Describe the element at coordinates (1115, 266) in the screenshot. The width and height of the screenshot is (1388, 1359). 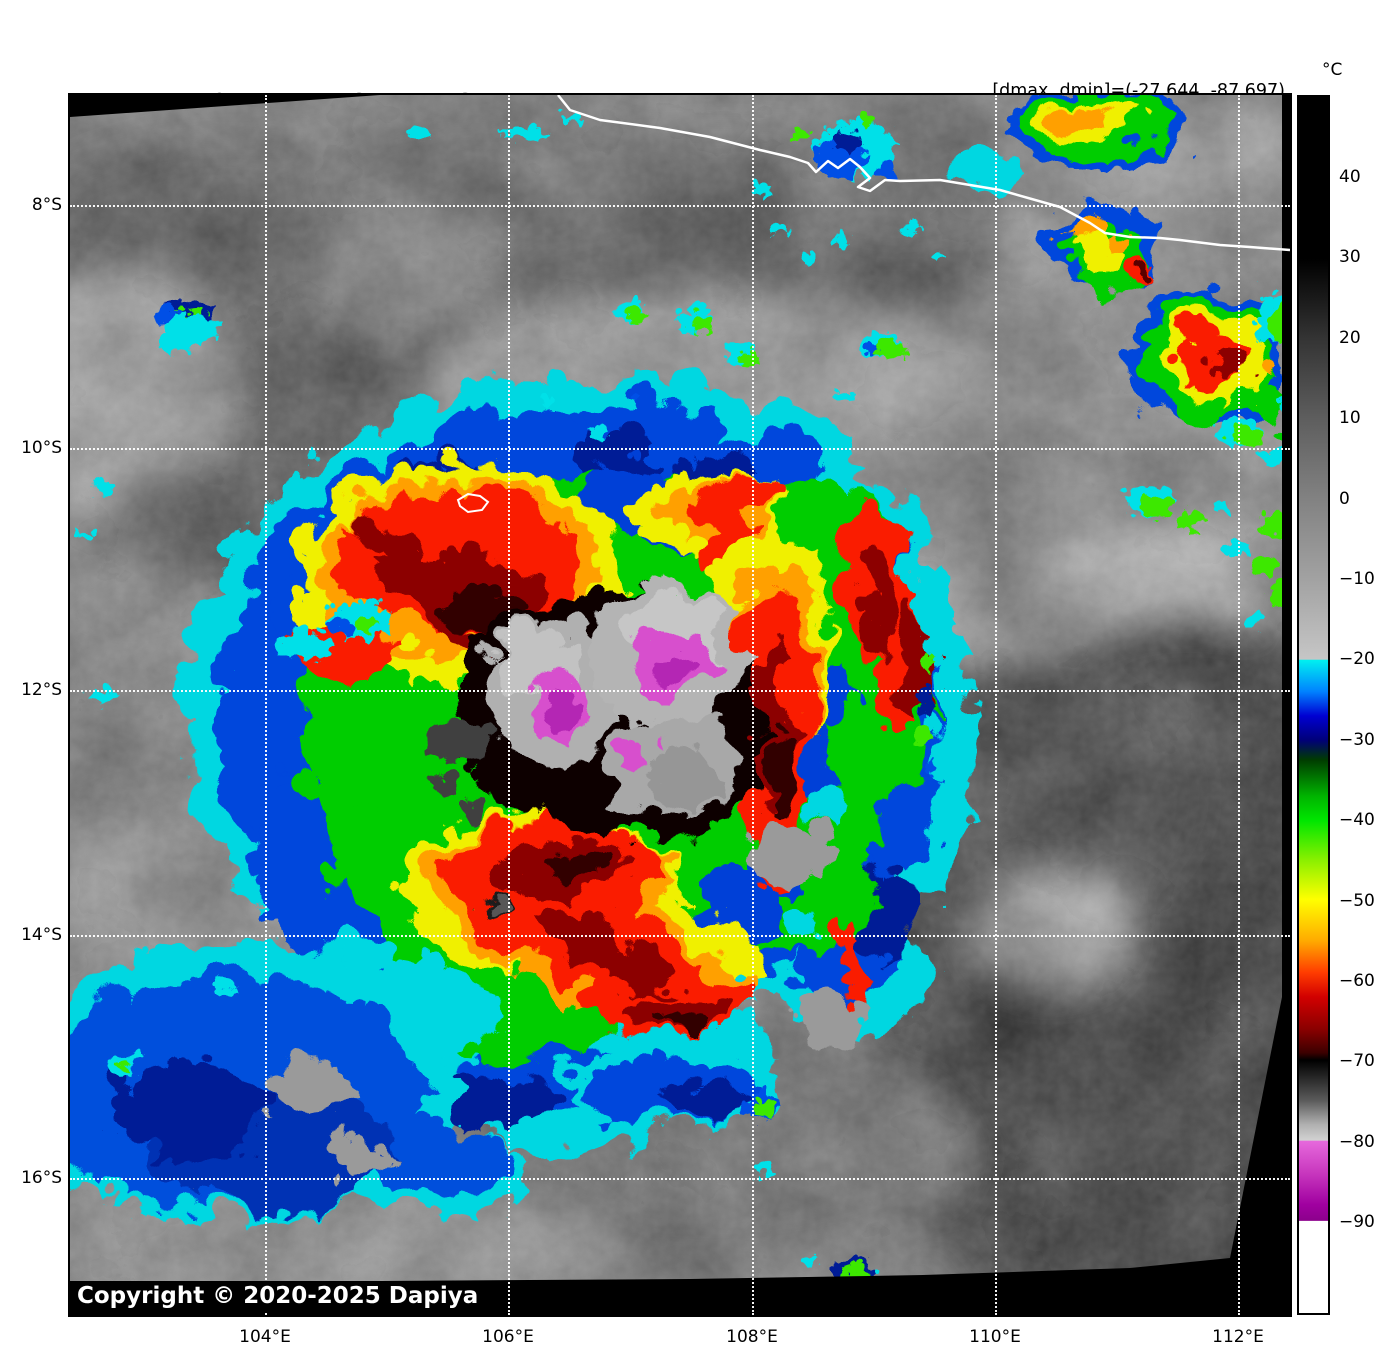
I see `northeast-convective-cells` at that location.